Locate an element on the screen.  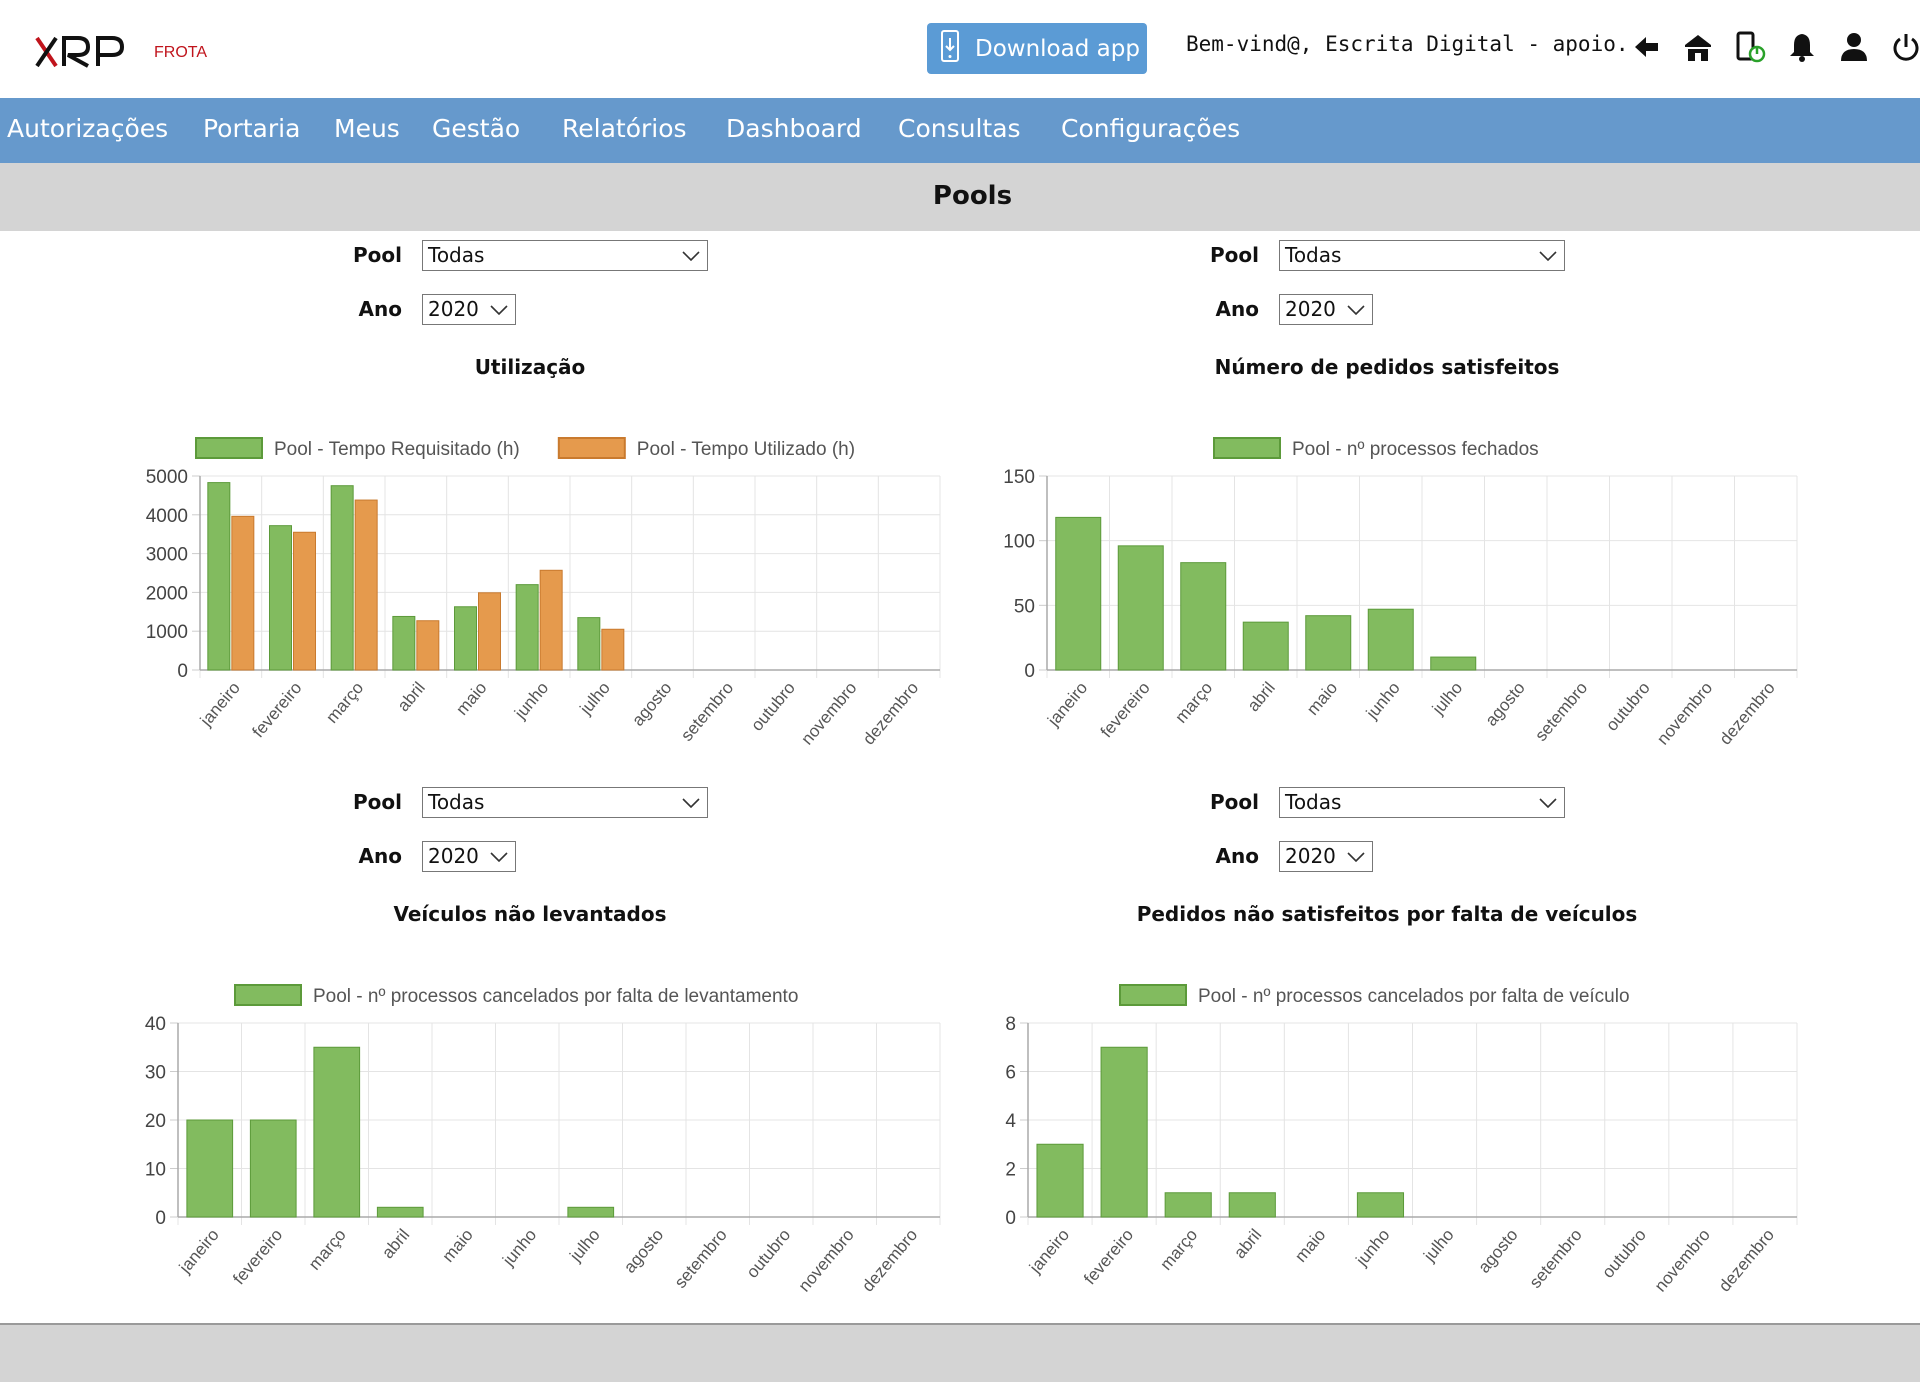
y-tick-label: 20 is located at coordinates (155, 1121).